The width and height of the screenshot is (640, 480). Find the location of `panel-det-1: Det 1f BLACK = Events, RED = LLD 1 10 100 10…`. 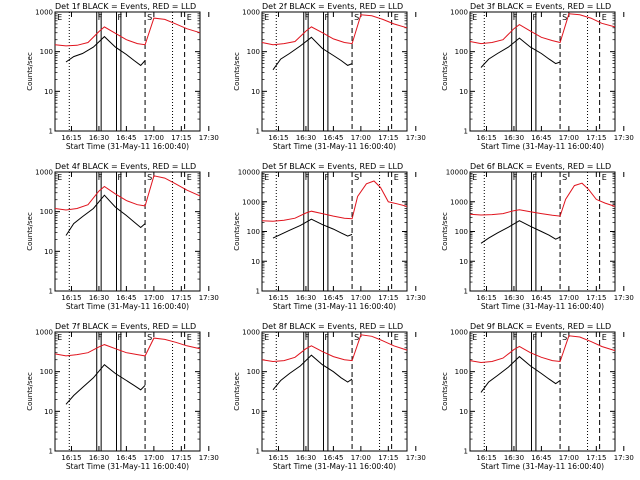

panel-det-1: Det 1f BLACK = Events, RED = LLD 1 10 100 10… is located at coordinates (122, 76).